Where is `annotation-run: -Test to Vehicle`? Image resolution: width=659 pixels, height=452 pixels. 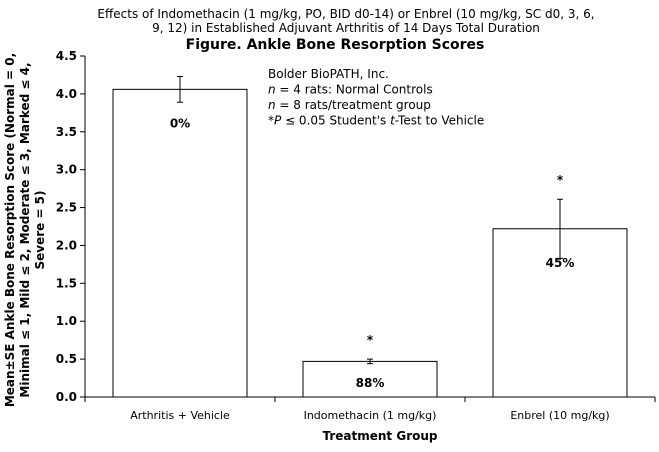
annotation-run: -Test to Vehicle is located at coordinates (439, 121).